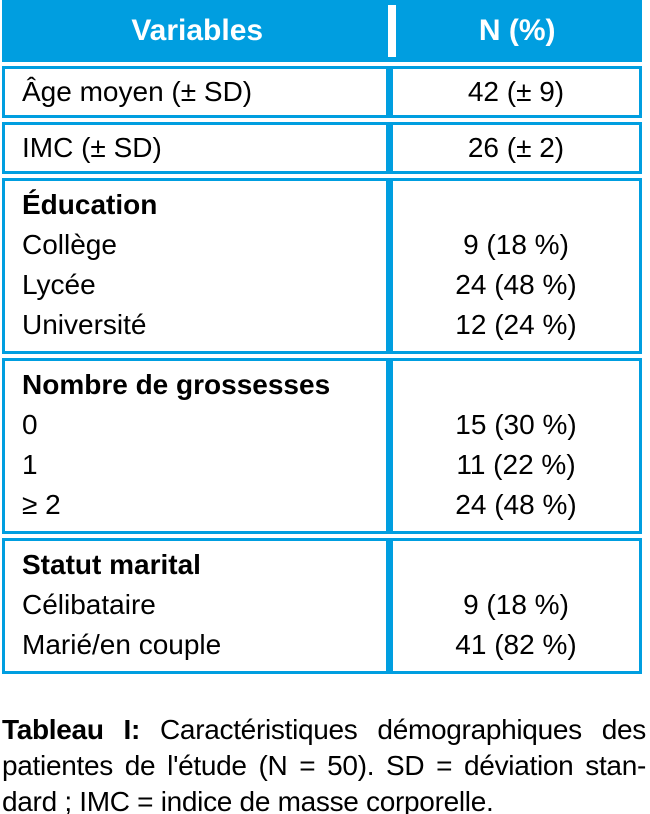  Describe the element at coordinates (516, 147) in the screenshot. I see `row-value-cell: 26 (± 2)` at that location.